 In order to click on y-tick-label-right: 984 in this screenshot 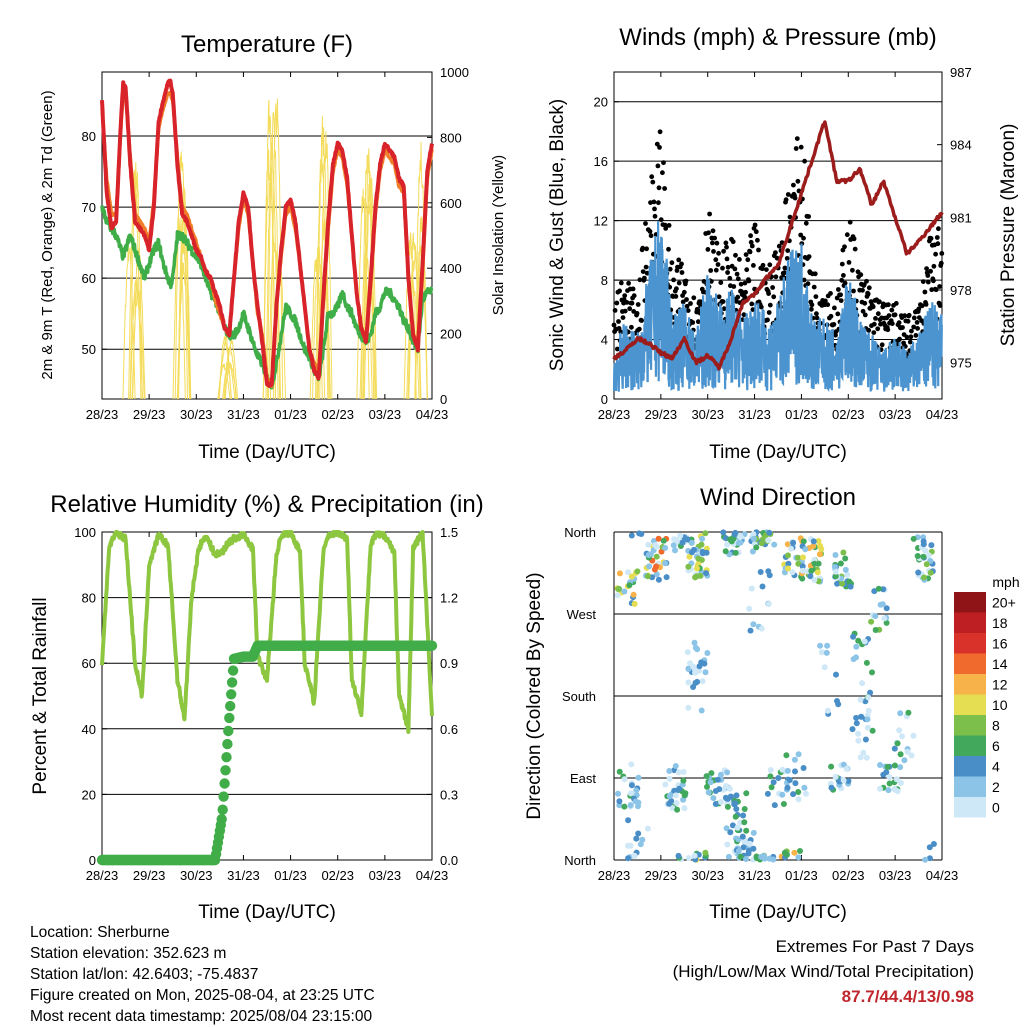, I will do `click(961, 145)`.